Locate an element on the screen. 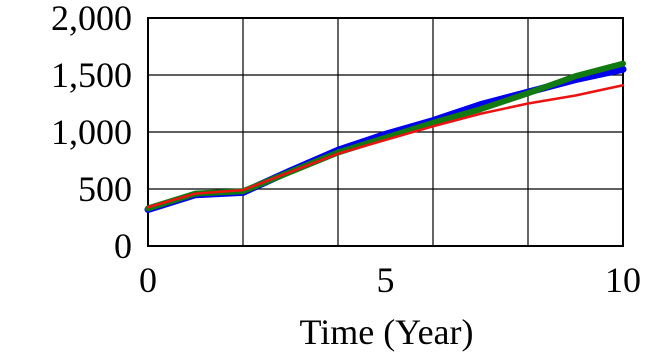  x-axis-title: Time (Year) is located at coordinates (386, 332).